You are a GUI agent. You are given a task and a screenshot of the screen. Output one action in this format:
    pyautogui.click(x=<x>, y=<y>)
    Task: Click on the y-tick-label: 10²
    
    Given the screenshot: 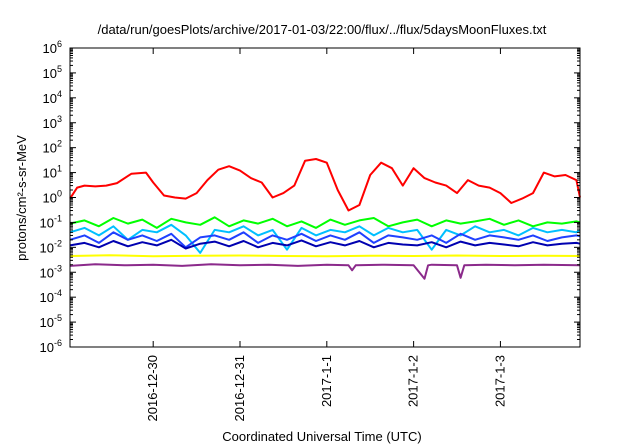 What is the action you would take?
    pyautogui.click(x=52, y=147)
    